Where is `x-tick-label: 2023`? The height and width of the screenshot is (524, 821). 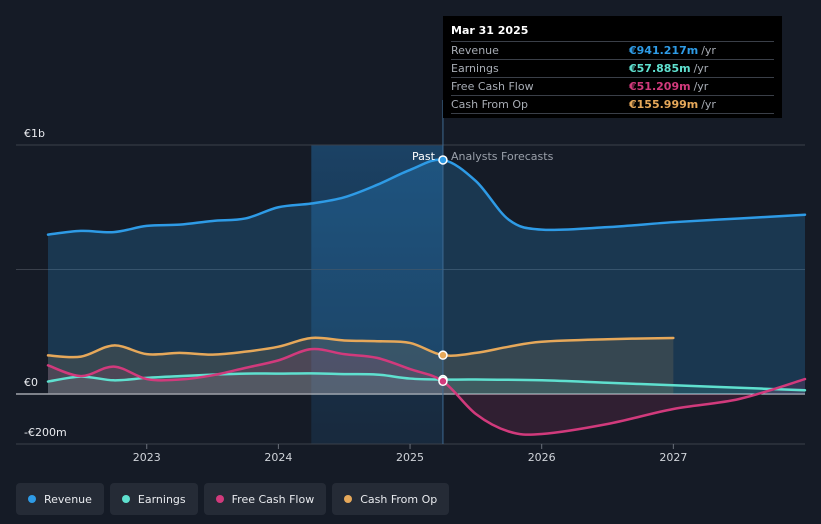
x-tick-label: 2023 is located at coordinates (147, 457).